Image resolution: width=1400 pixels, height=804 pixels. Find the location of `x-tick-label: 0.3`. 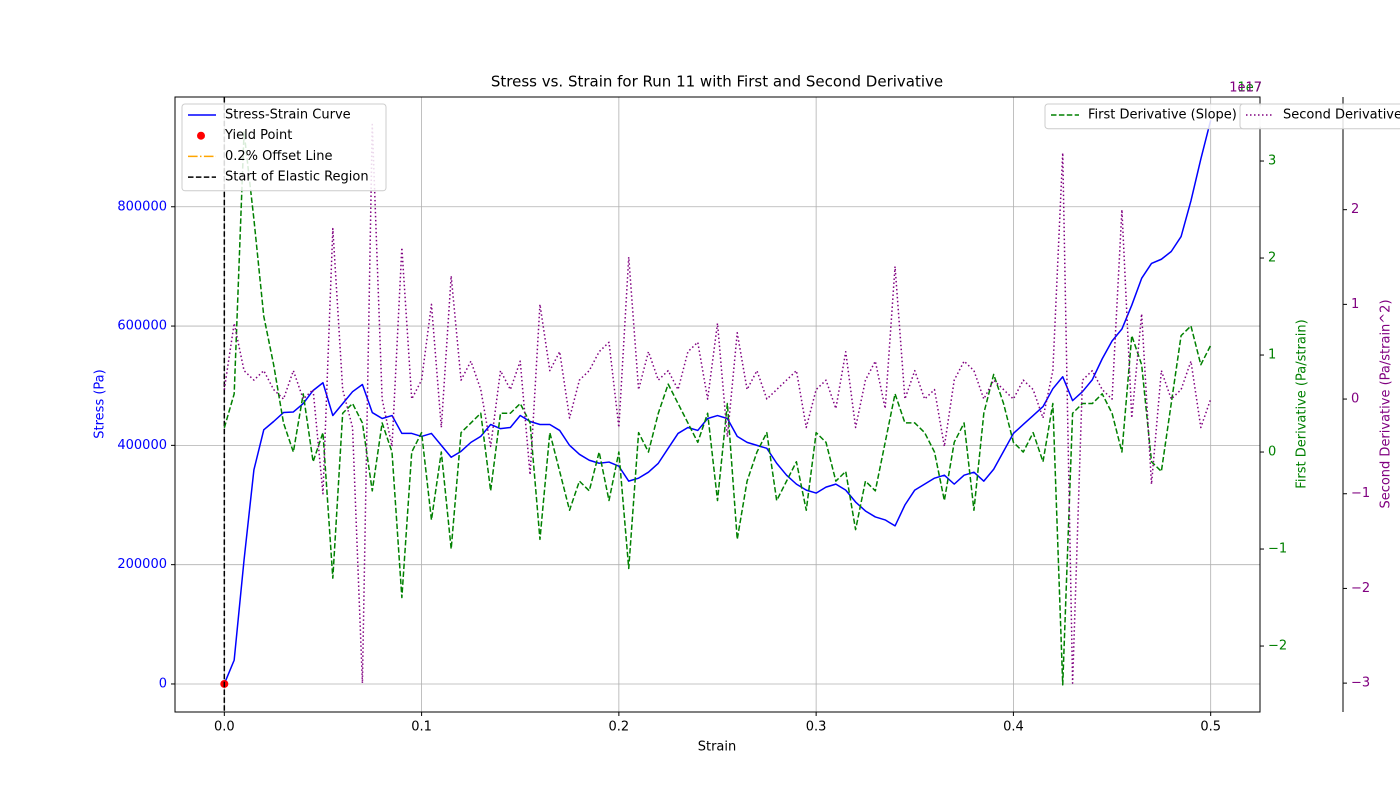

x-tick-label: 0.3 is located at coordinates (816, 727).